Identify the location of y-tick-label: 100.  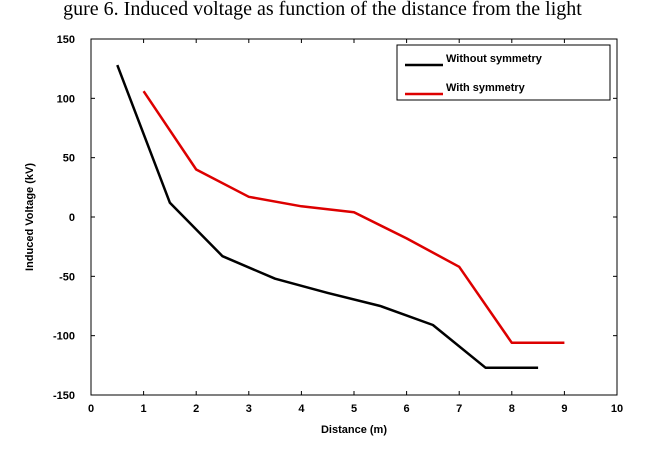
(66, 99).